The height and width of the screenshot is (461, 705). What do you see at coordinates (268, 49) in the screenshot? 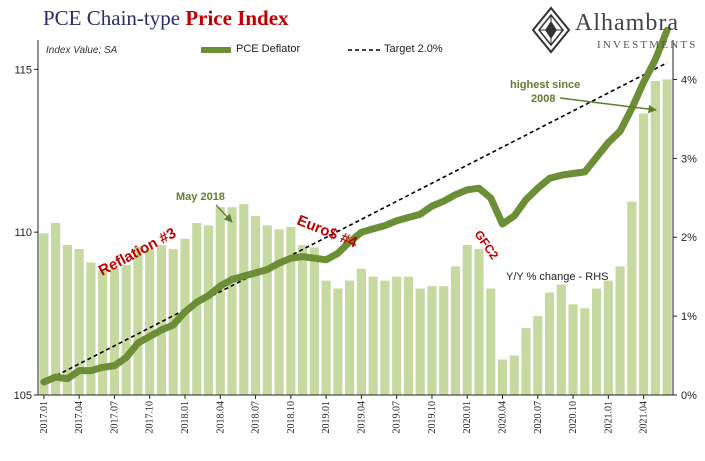
I see `legend-deflator-label: PCE Deflator` at bounding box center [268, 49].